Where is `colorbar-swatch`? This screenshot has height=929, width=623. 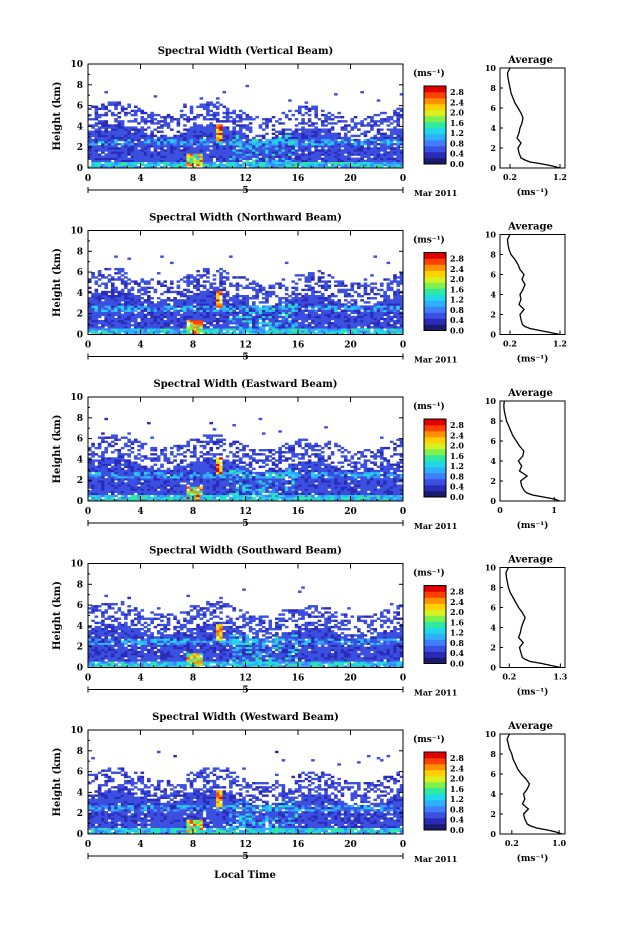 colorbar-swatch is located at coordinates (435, 303).